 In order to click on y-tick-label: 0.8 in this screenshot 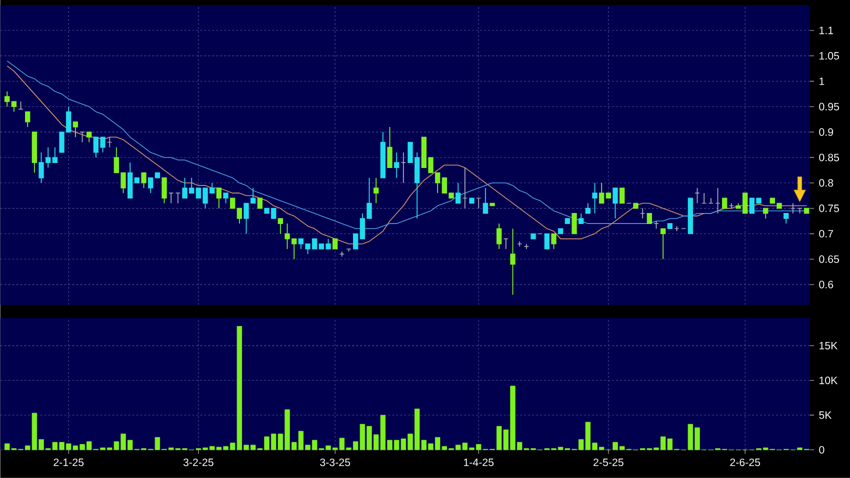, I will do `click(826, 183)`.